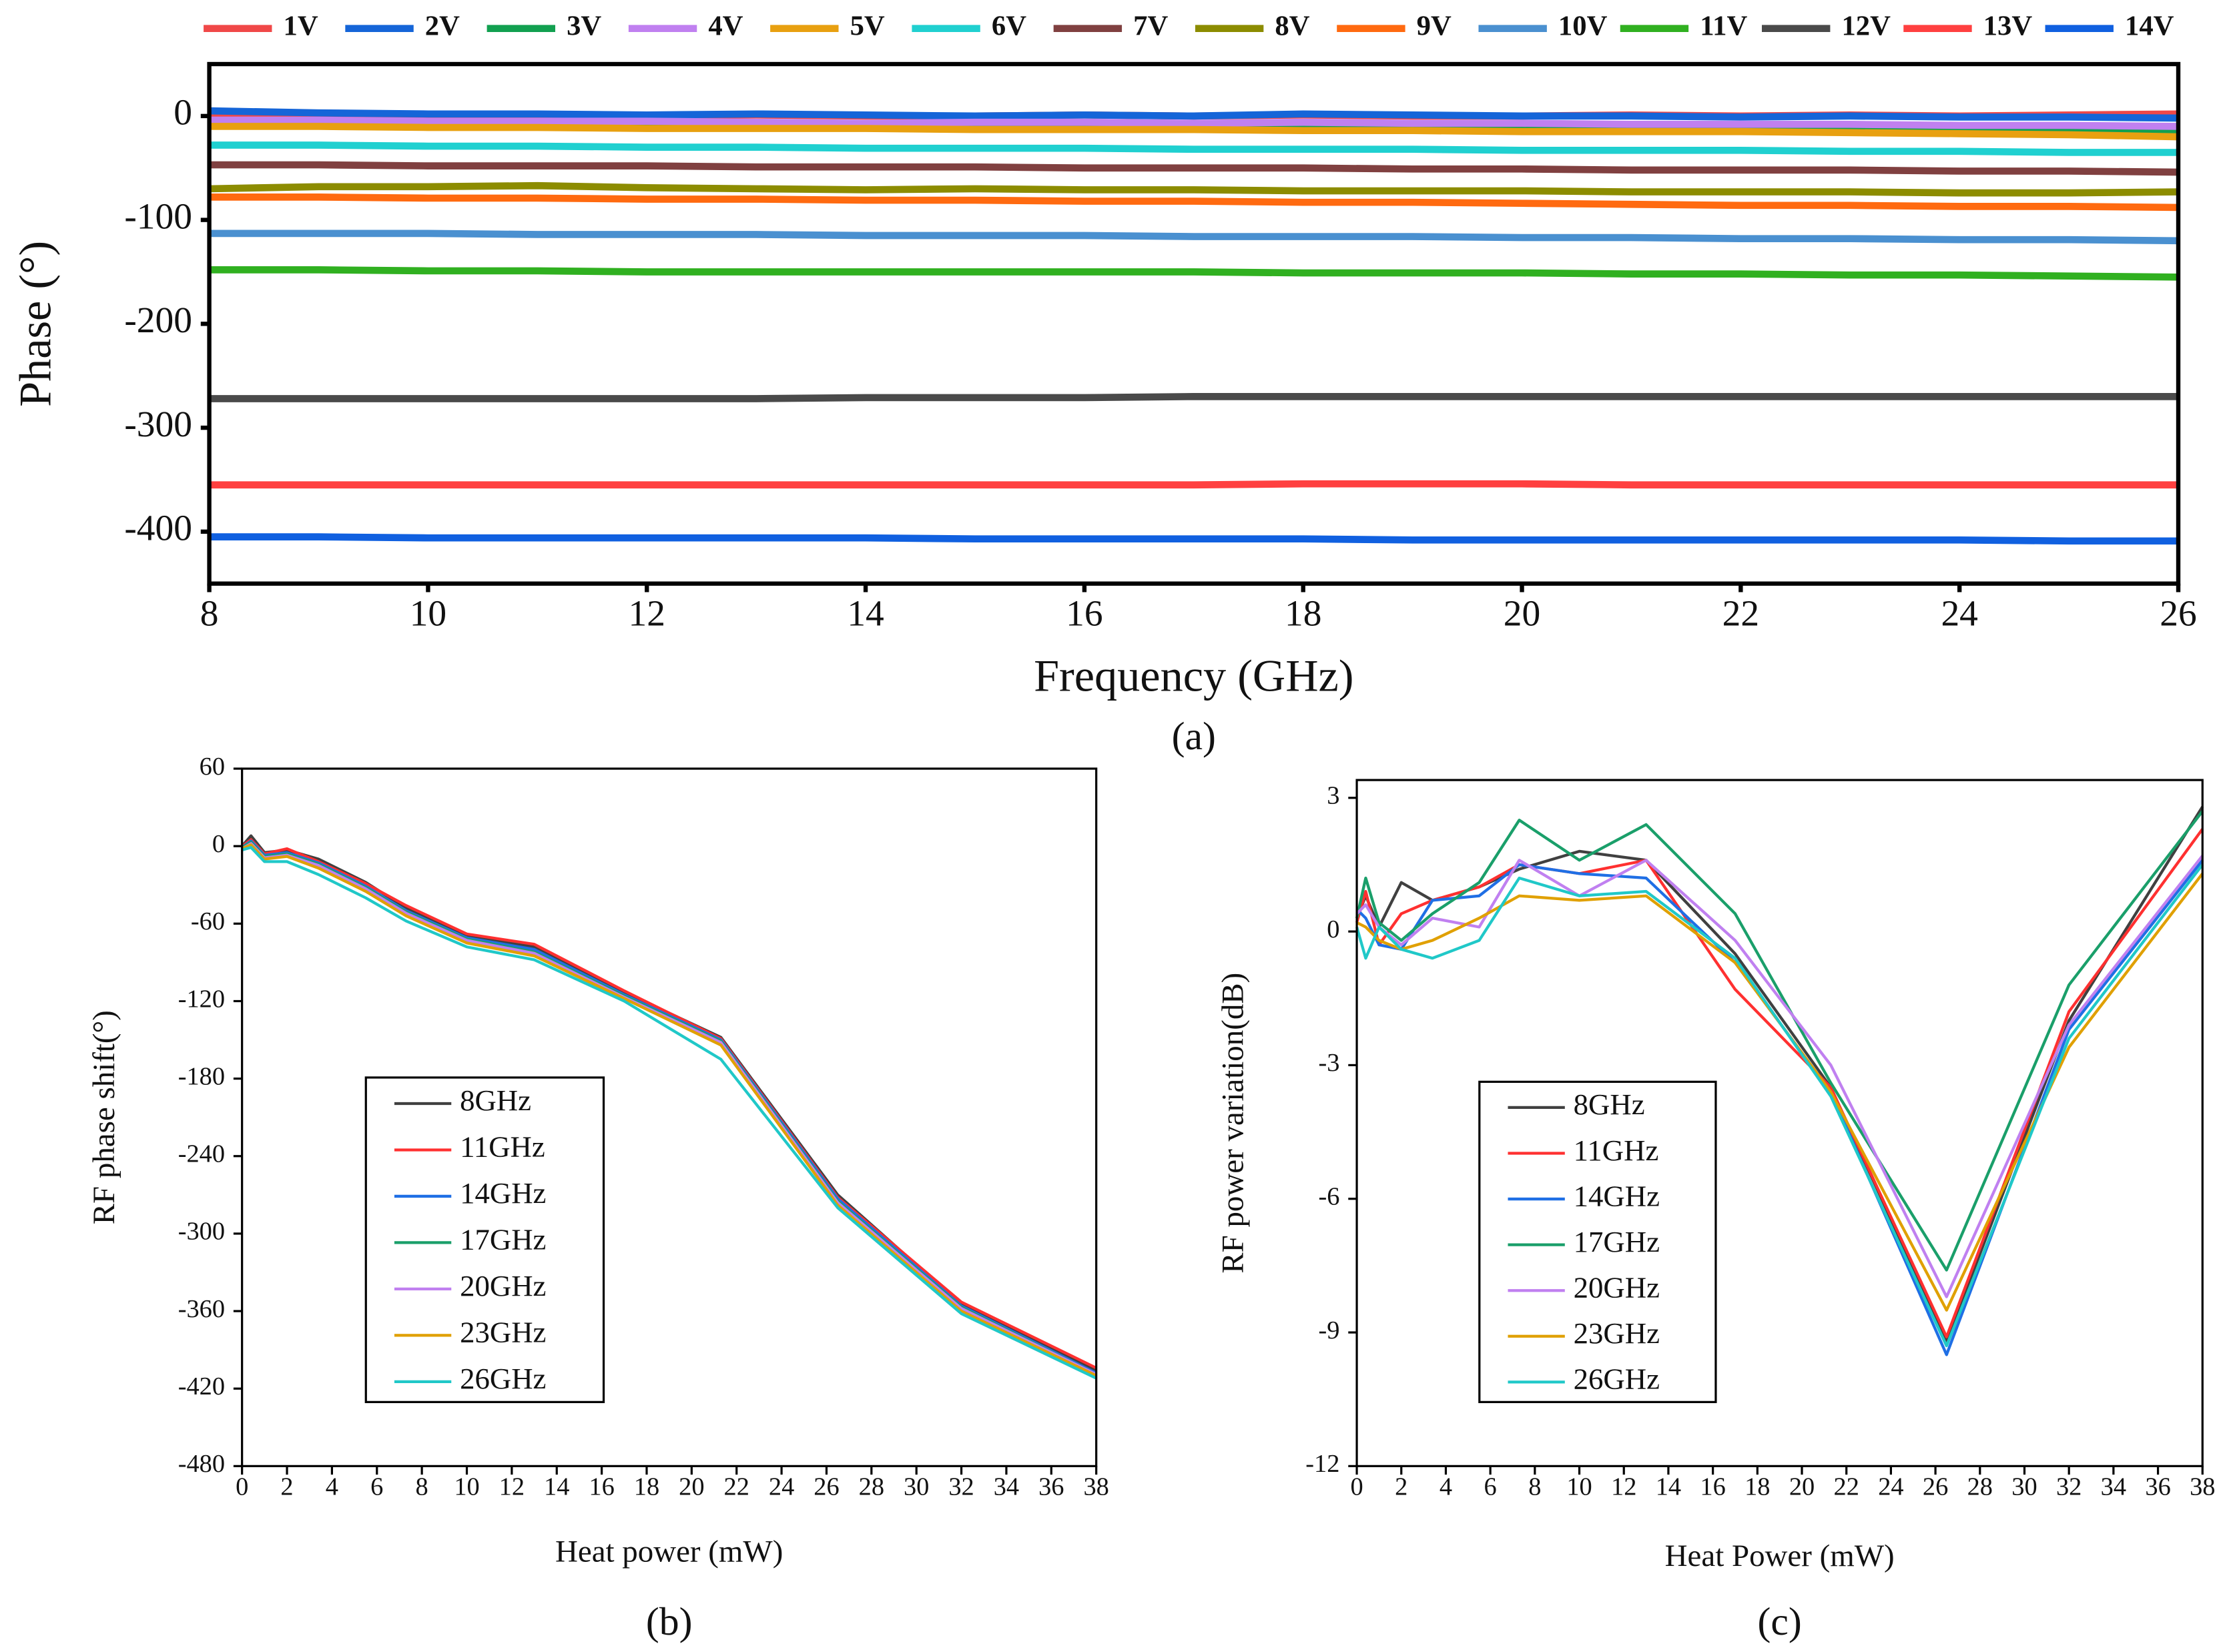  Describe the element at coordinates (503, 1285) in the screenshot. I see `legend-label: 20GHz` at that location.